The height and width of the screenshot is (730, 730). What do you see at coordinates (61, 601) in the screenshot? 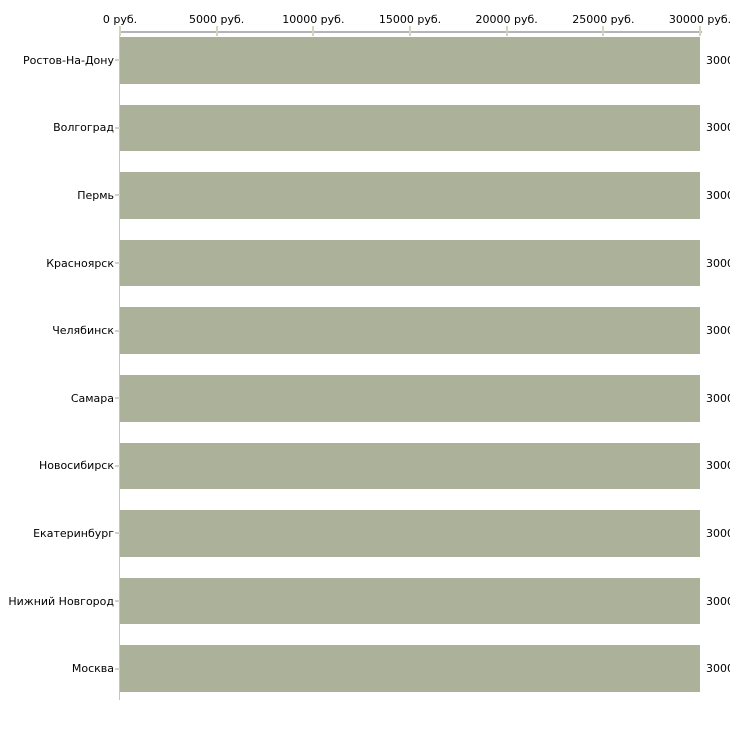
I see `category-label: Нижний Новгород` at bounding box center [61, 601].